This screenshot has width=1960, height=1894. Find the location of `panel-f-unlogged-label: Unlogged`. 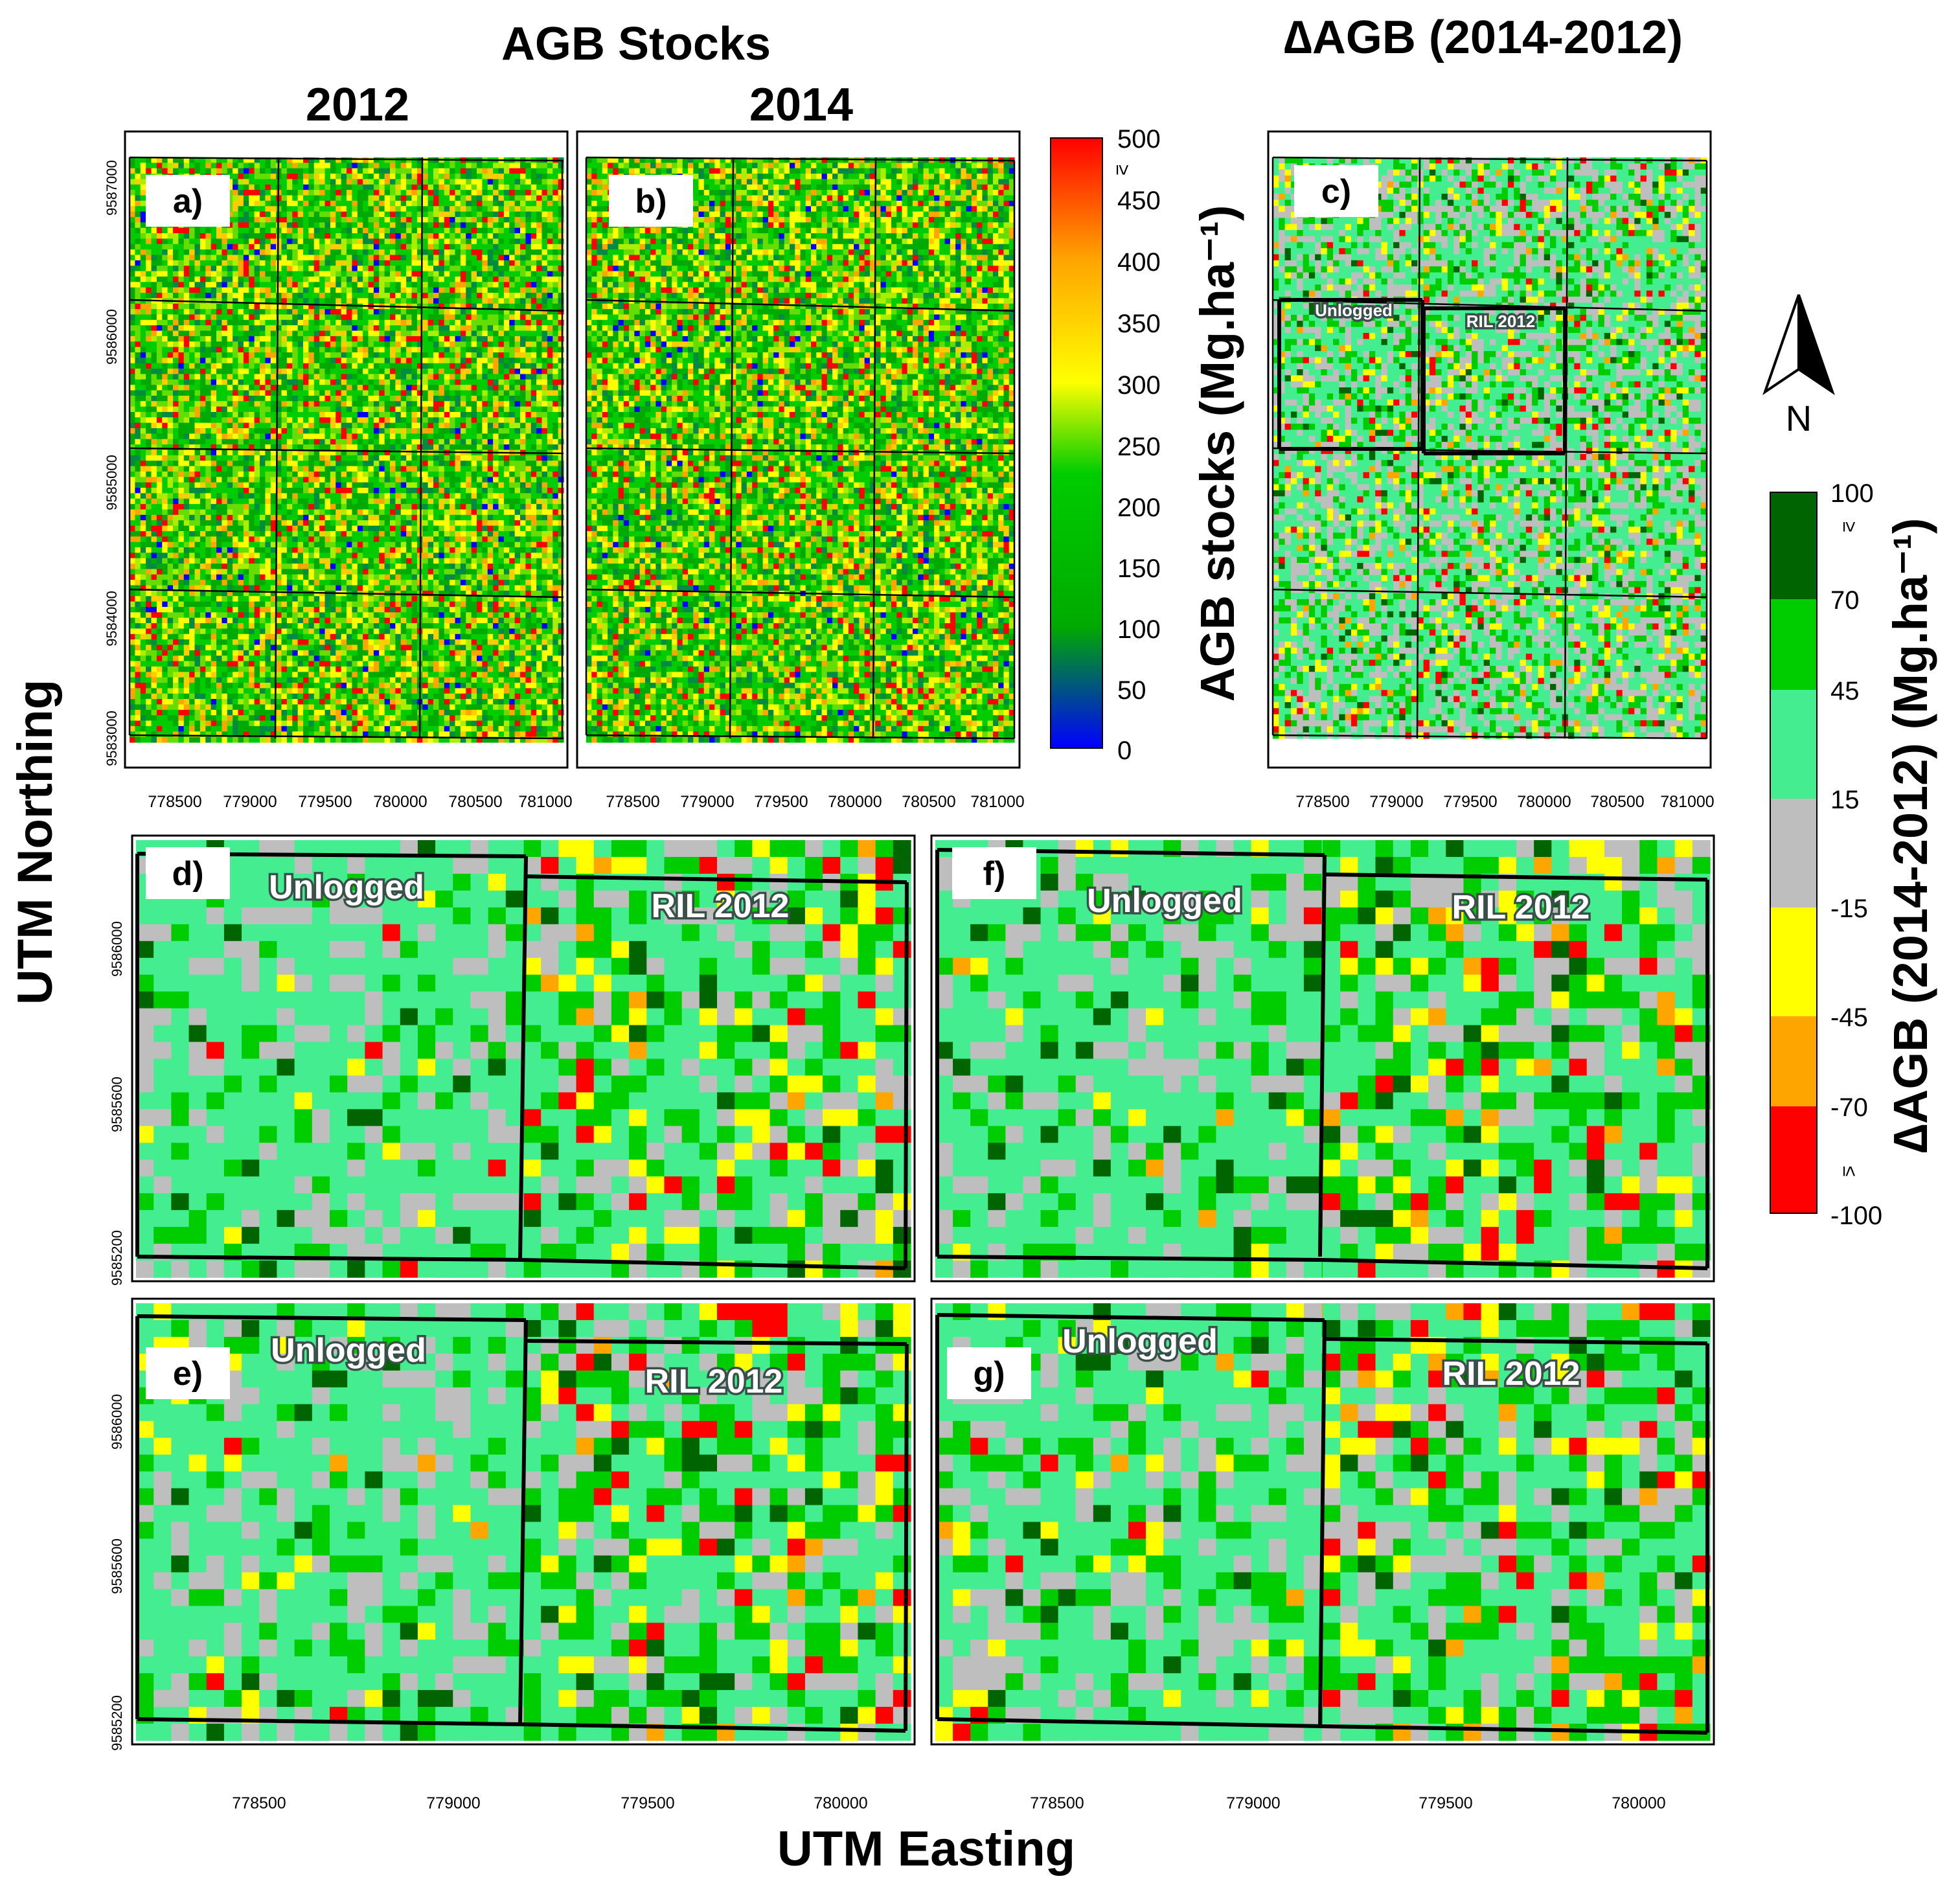

panel-f-unlogged-label: Unlogged is located at coordinates (1164, 901).